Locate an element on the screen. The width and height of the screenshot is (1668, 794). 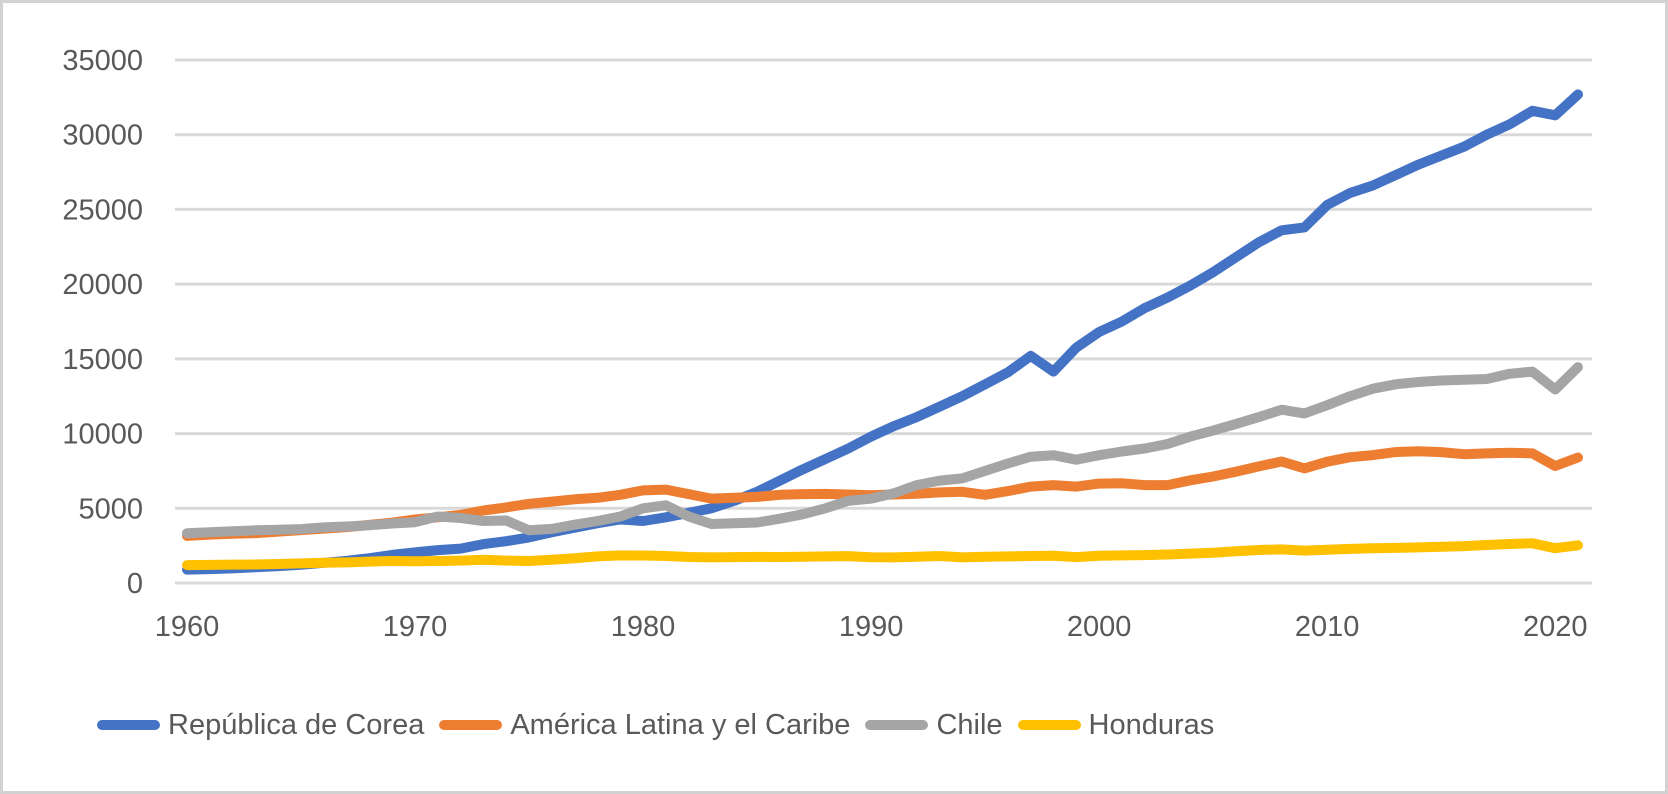
y-axis-tick-label: 20000 is located at coordinates (102, 285).